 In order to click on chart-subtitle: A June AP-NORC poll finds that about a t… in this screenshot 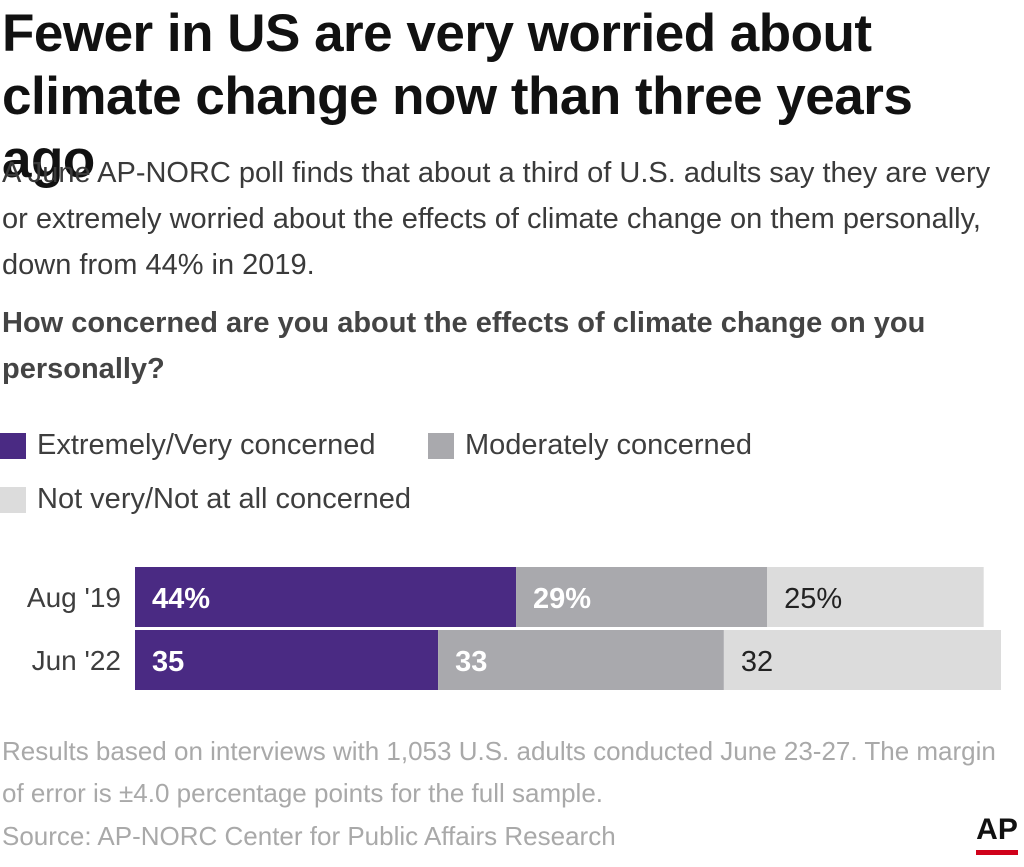, I will do `click(496, 219)`.